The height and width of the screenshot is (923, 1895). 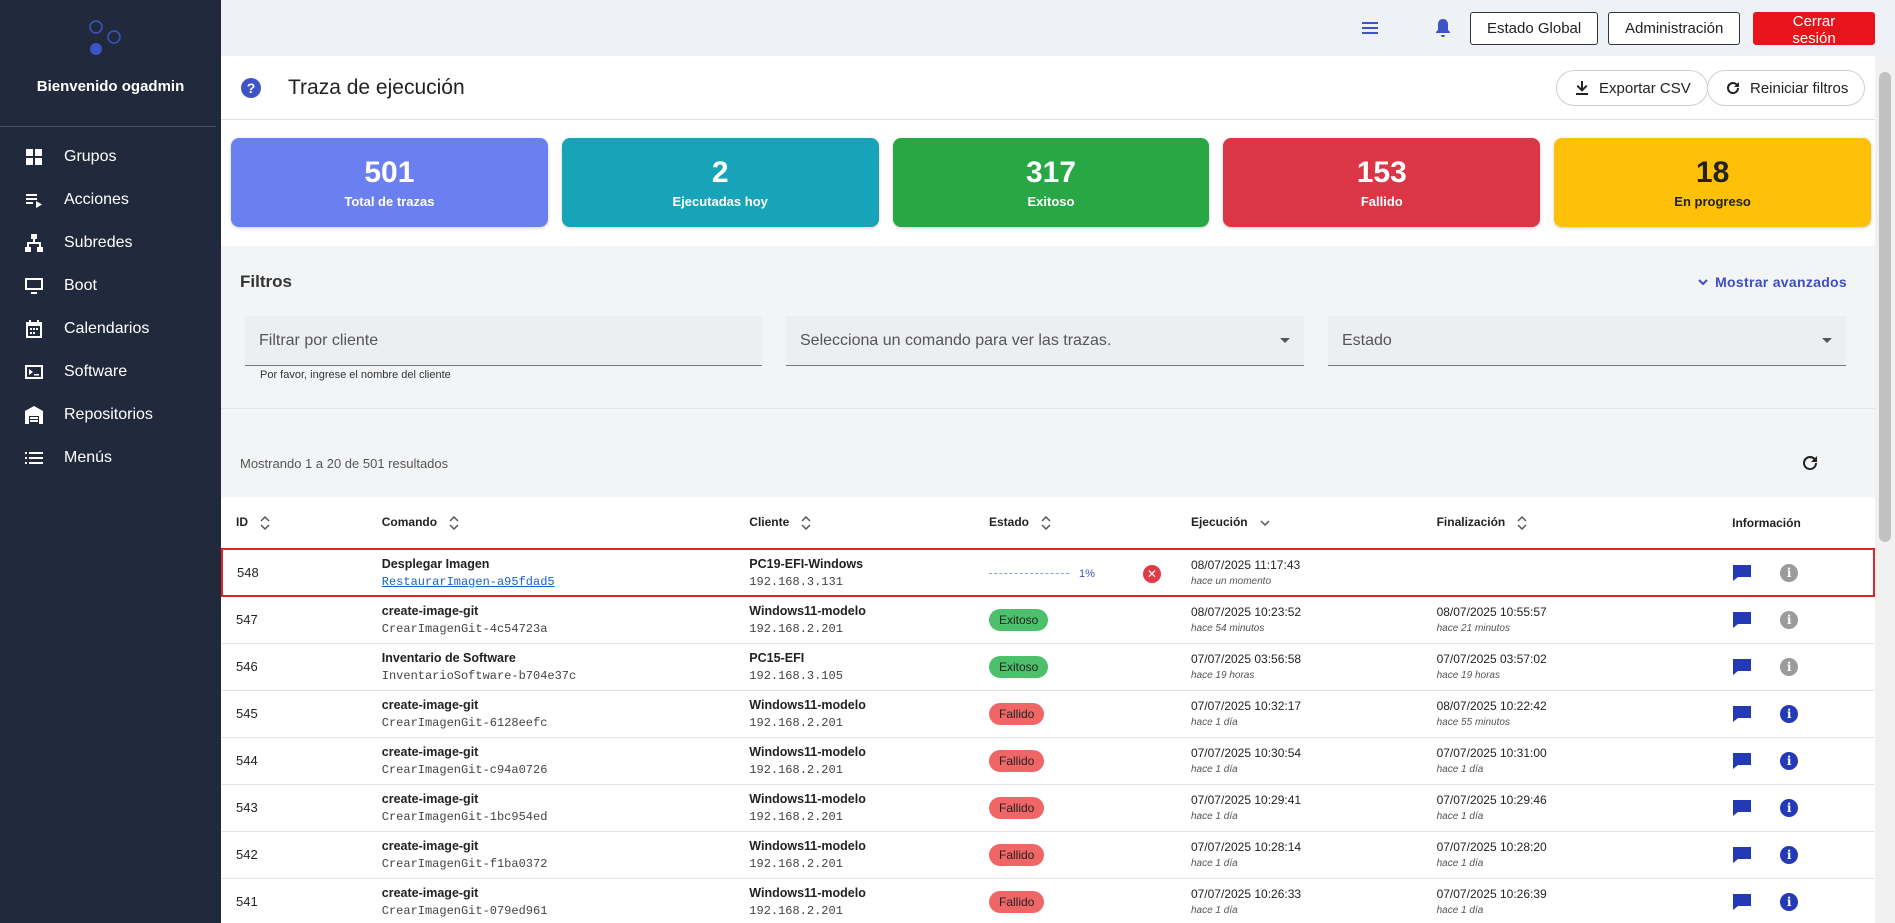 What do you see at coordinates (1246, 706) in the screenshot?
I see `exec-date: 07/07/2025 10:32:17` at bounding box center [1246, 706].